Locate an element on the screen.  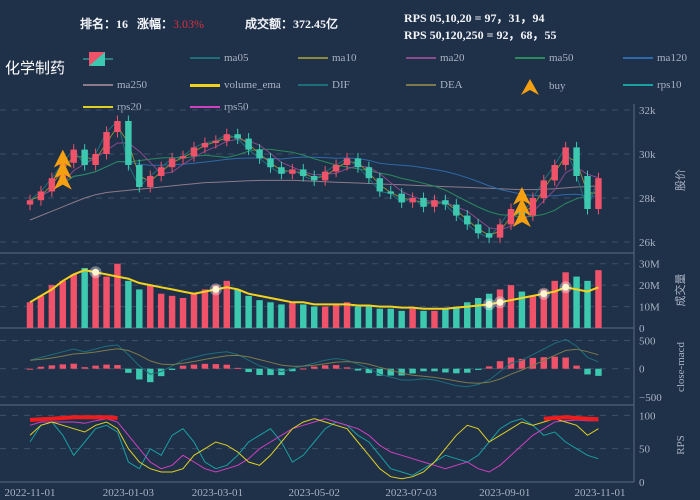
legend-item-ma20: ma20 is located at coordinates (435, 58).